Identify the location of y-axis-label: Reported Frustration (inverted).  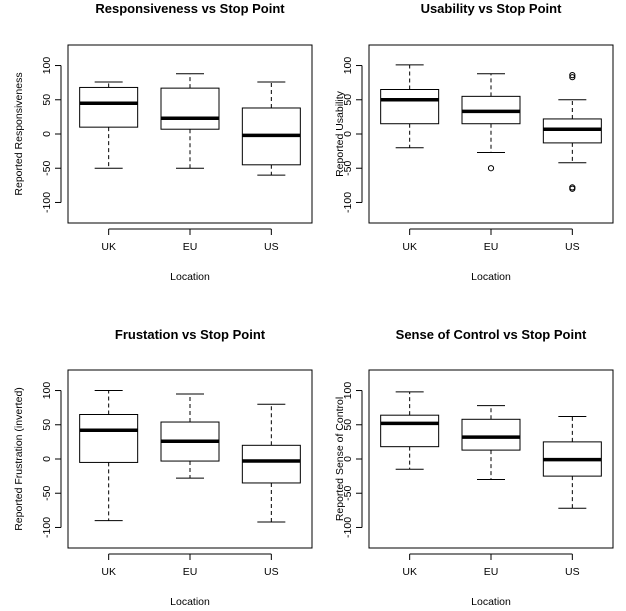
(19, 459).